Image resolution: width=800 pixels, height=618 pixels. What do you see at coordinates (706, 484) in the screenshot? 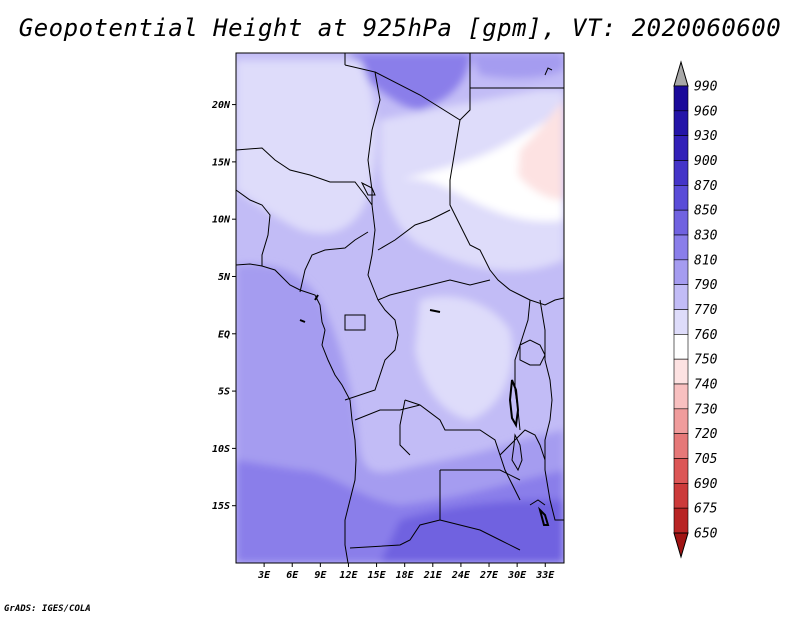
I see `colorbar-label: 690` at bounding box center [706, 484].